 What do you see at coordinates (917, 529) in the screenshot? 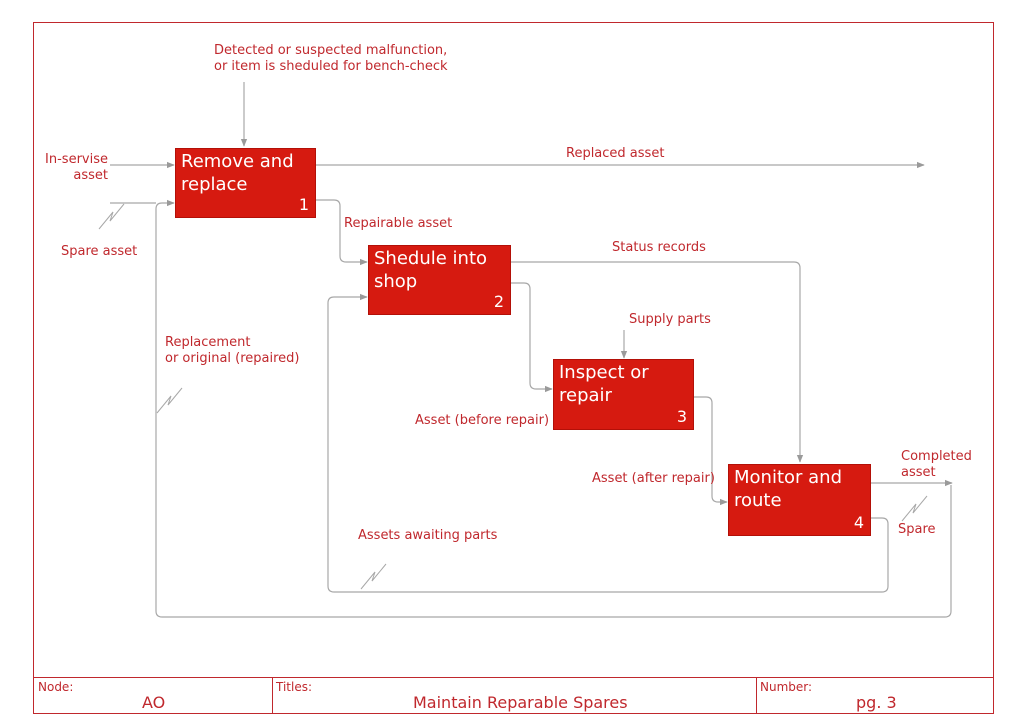
I see `label-spare: Spare` at bounding box center [917, 529].